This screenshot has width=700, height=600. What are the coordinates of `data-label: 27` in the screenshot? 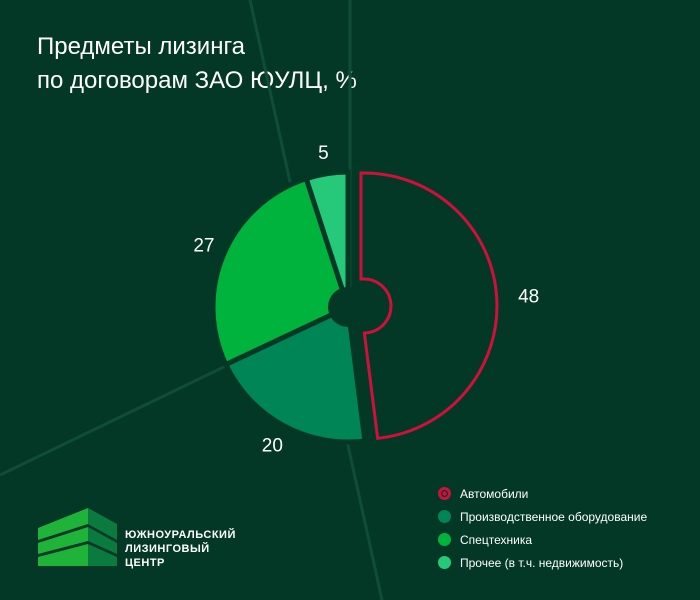 It's located at (203, 246).